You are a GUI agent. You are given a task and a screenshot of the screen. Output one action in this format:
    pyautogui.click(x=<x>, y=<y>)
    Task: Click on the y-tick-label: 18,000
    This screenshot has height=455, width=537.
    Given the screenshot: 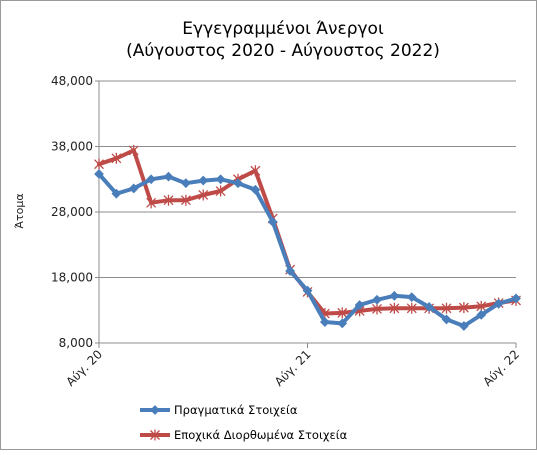 What is the action you would take?
    pyautogui.click(x=72, y=278)
    